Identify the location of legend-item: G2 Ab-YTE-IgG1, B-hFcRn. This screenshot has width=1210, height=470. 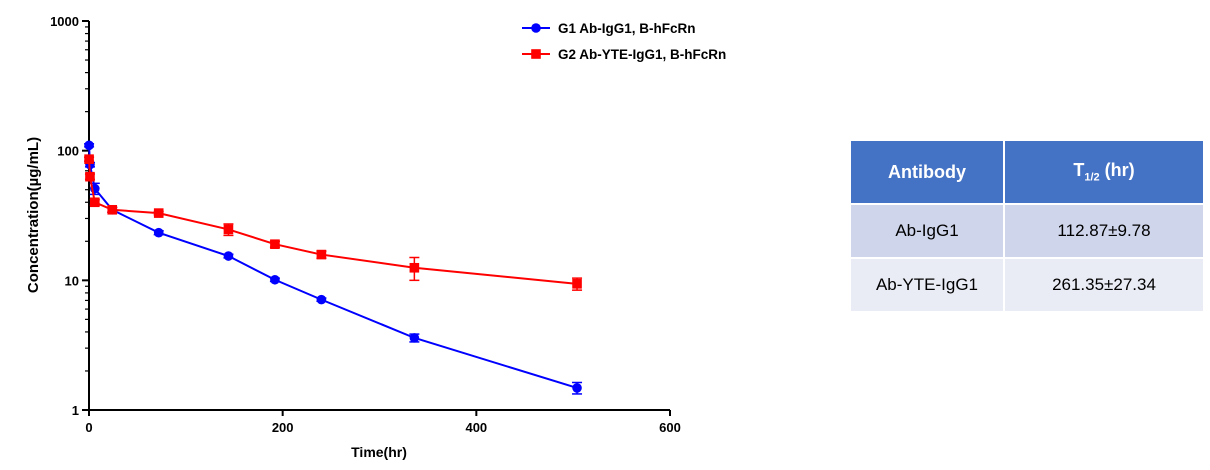
(624, 54).